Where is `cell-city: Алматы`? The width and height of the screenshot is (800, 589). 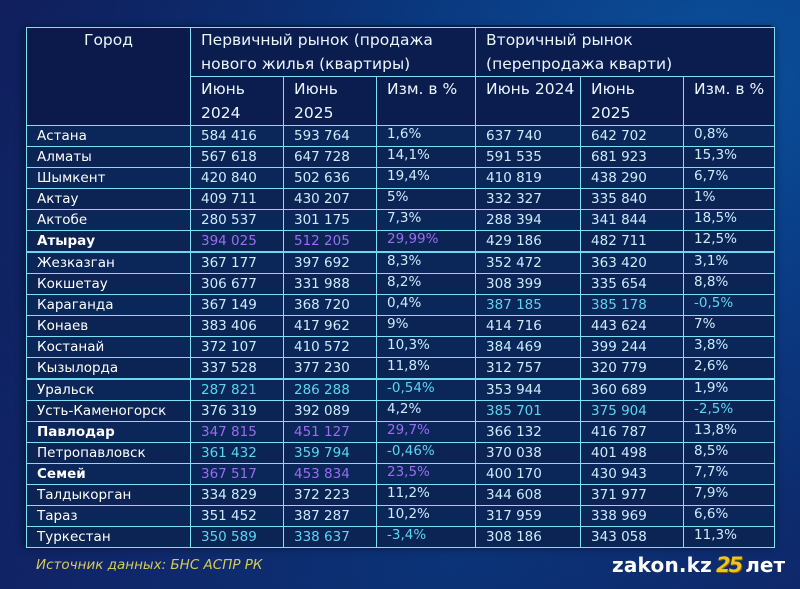
cell-city: Алматы is located at coordinates (108, 157).